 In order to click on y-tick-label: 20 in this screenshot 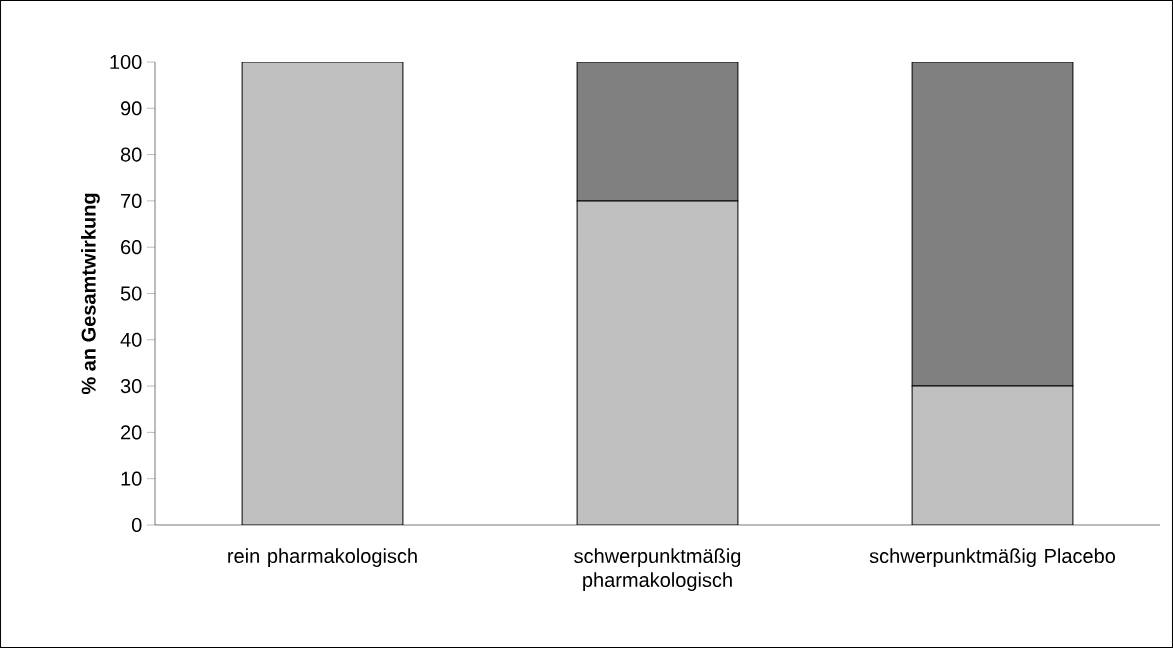, I will do `click(131, 432)`.